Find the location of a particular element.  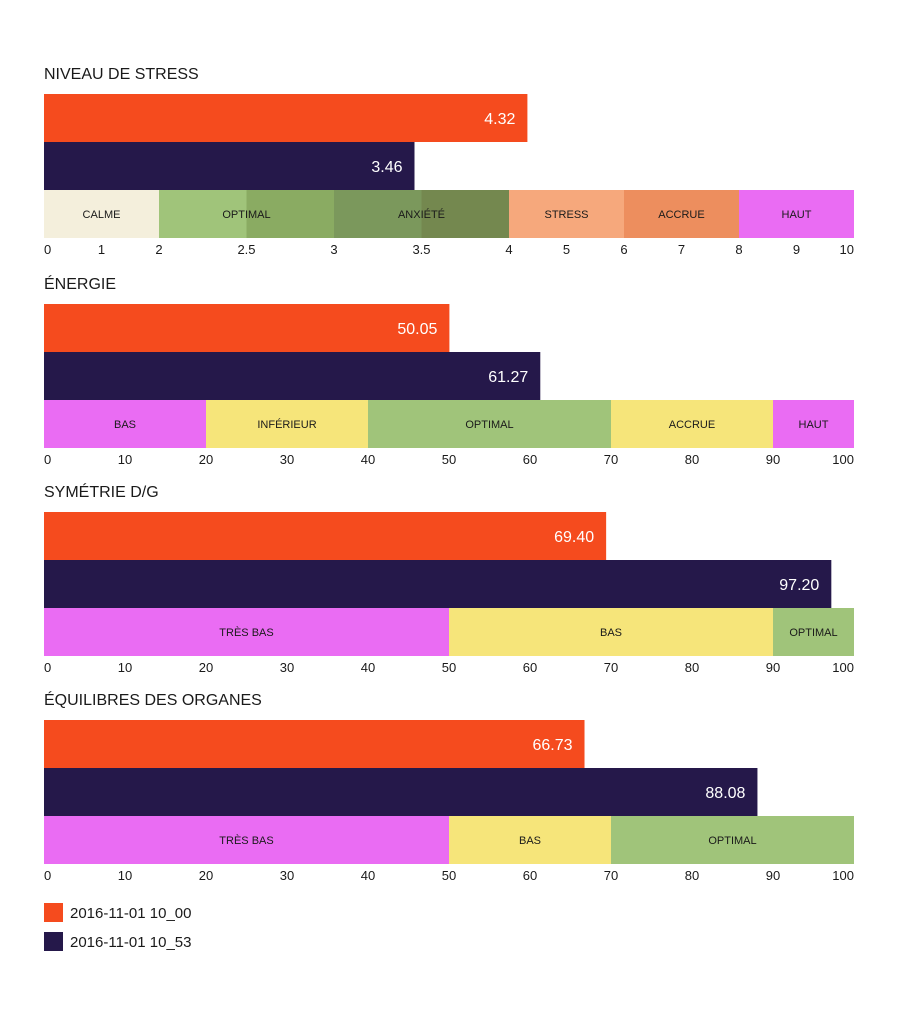

tick-label: 7 is located at coordinates (681, 249).